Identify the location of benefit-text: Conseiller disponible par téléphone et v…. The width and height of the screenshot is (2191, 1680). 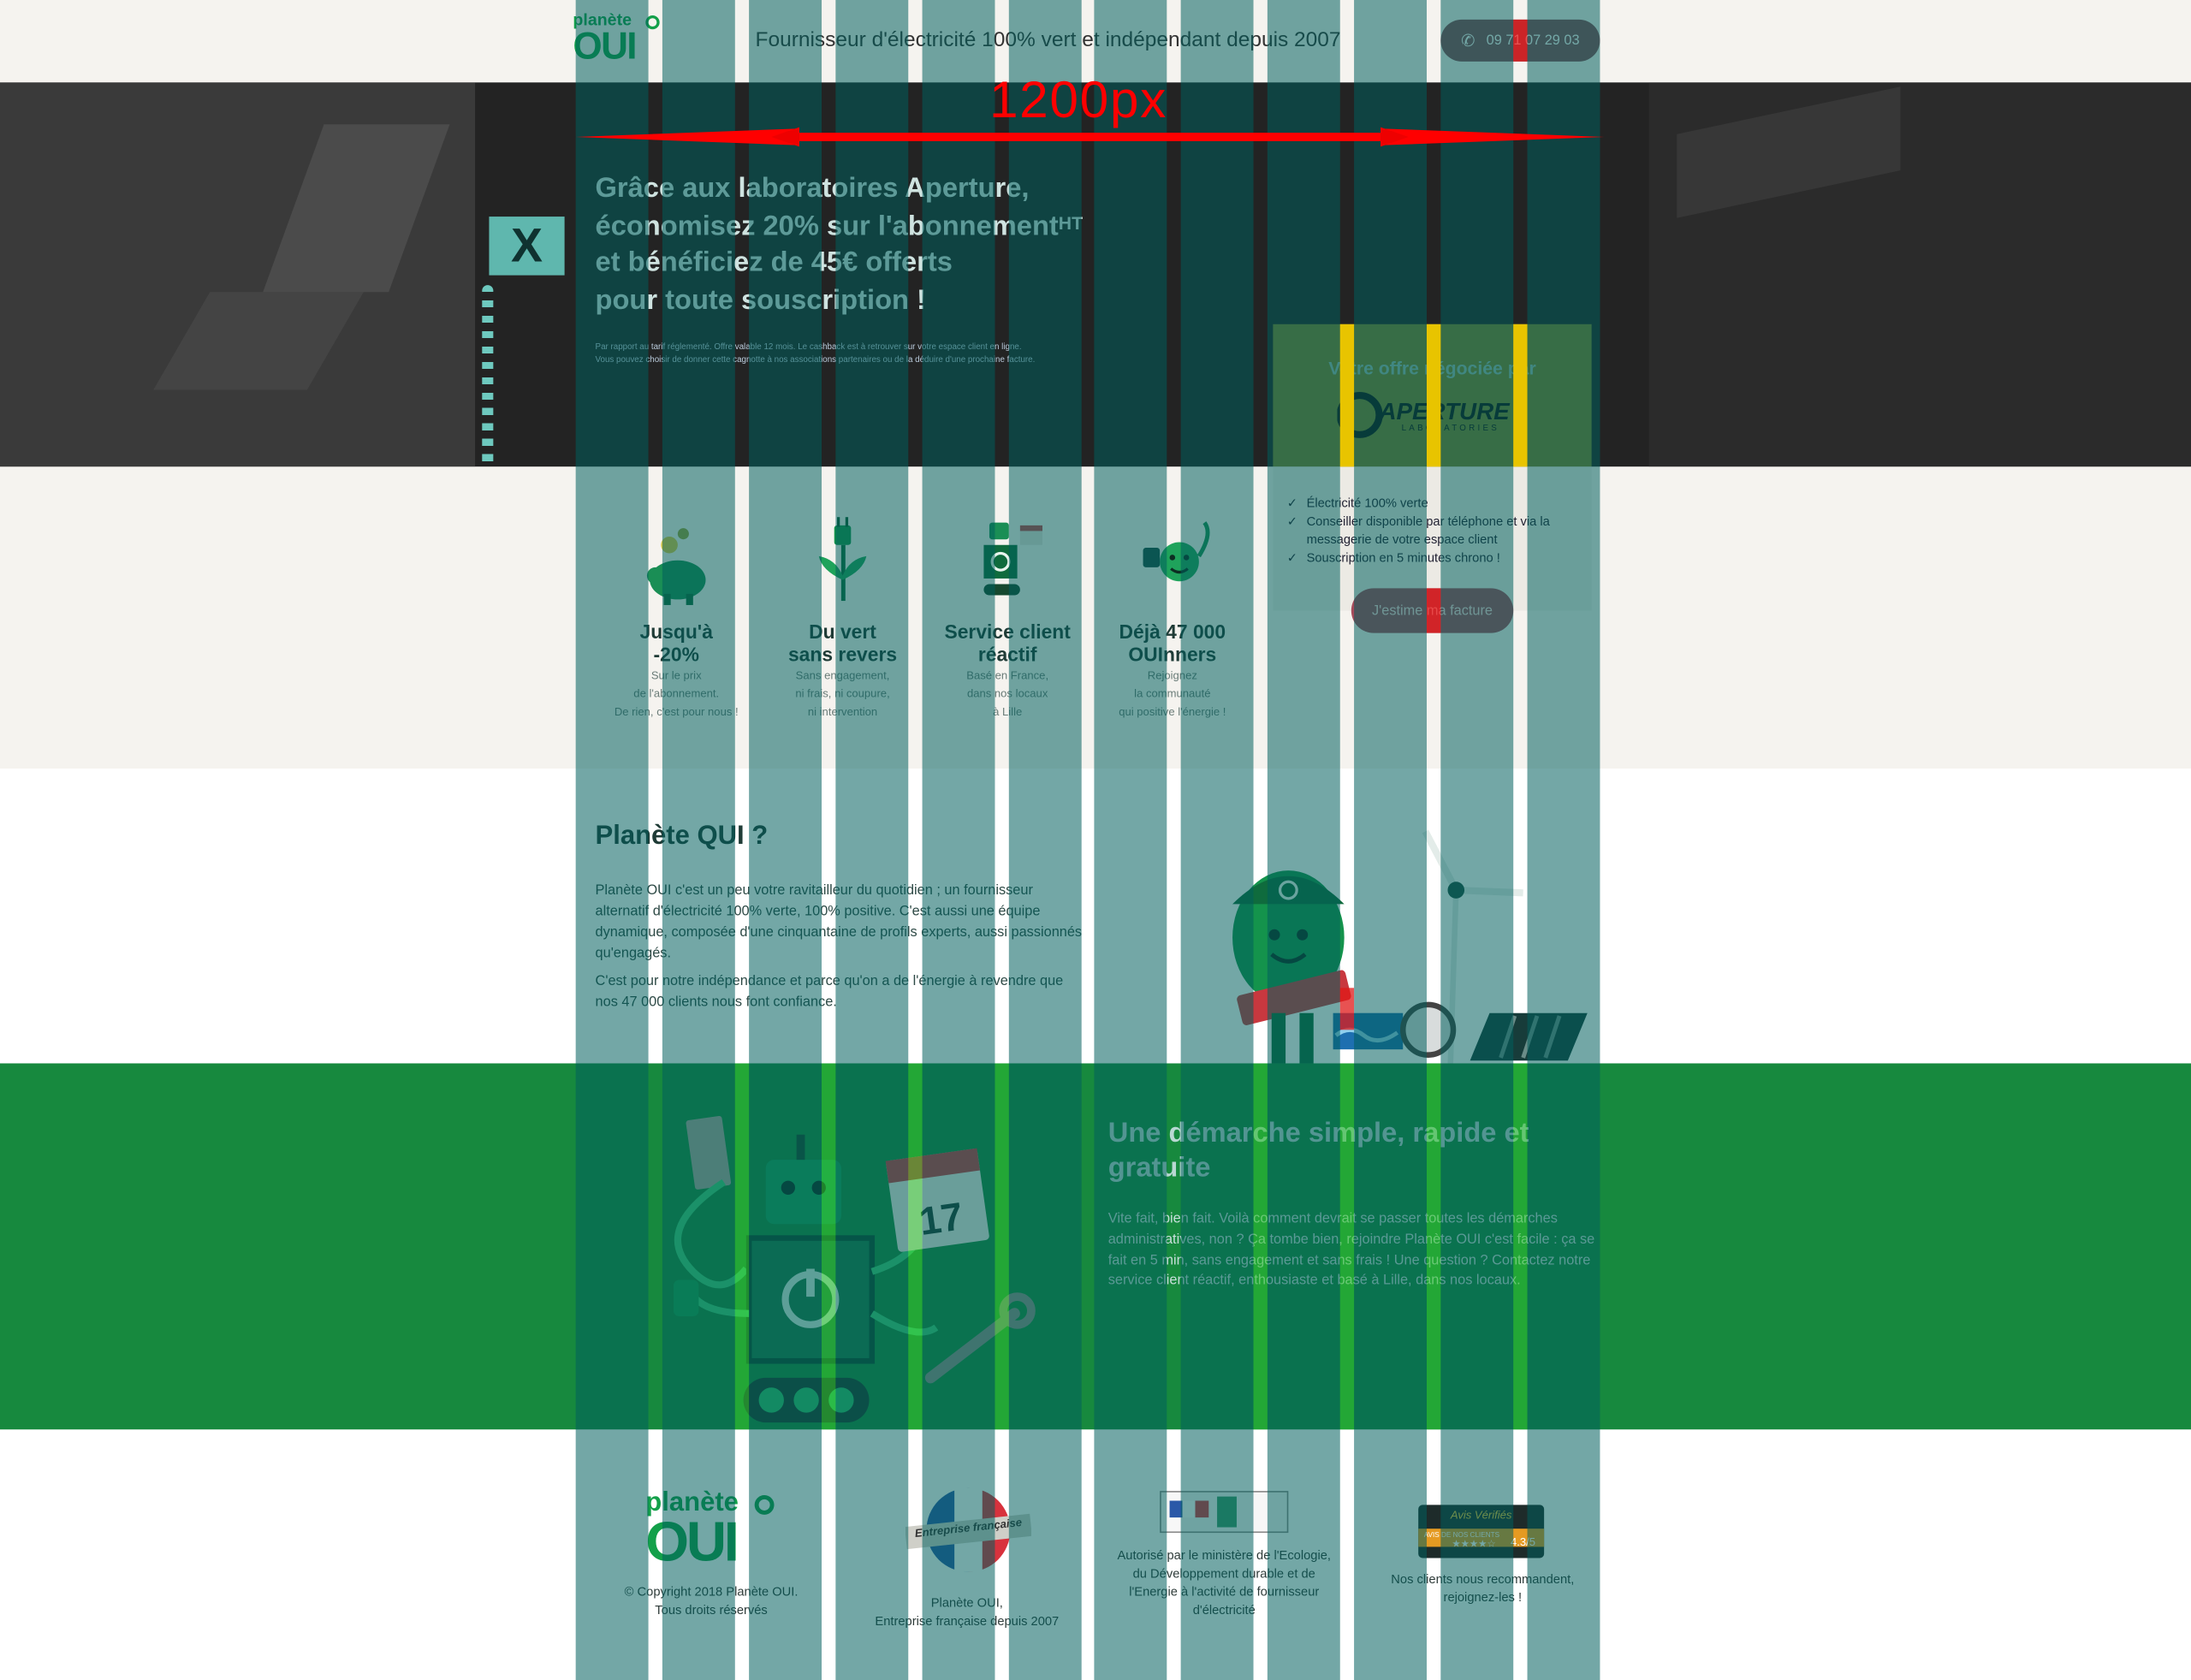
(1428, 521).